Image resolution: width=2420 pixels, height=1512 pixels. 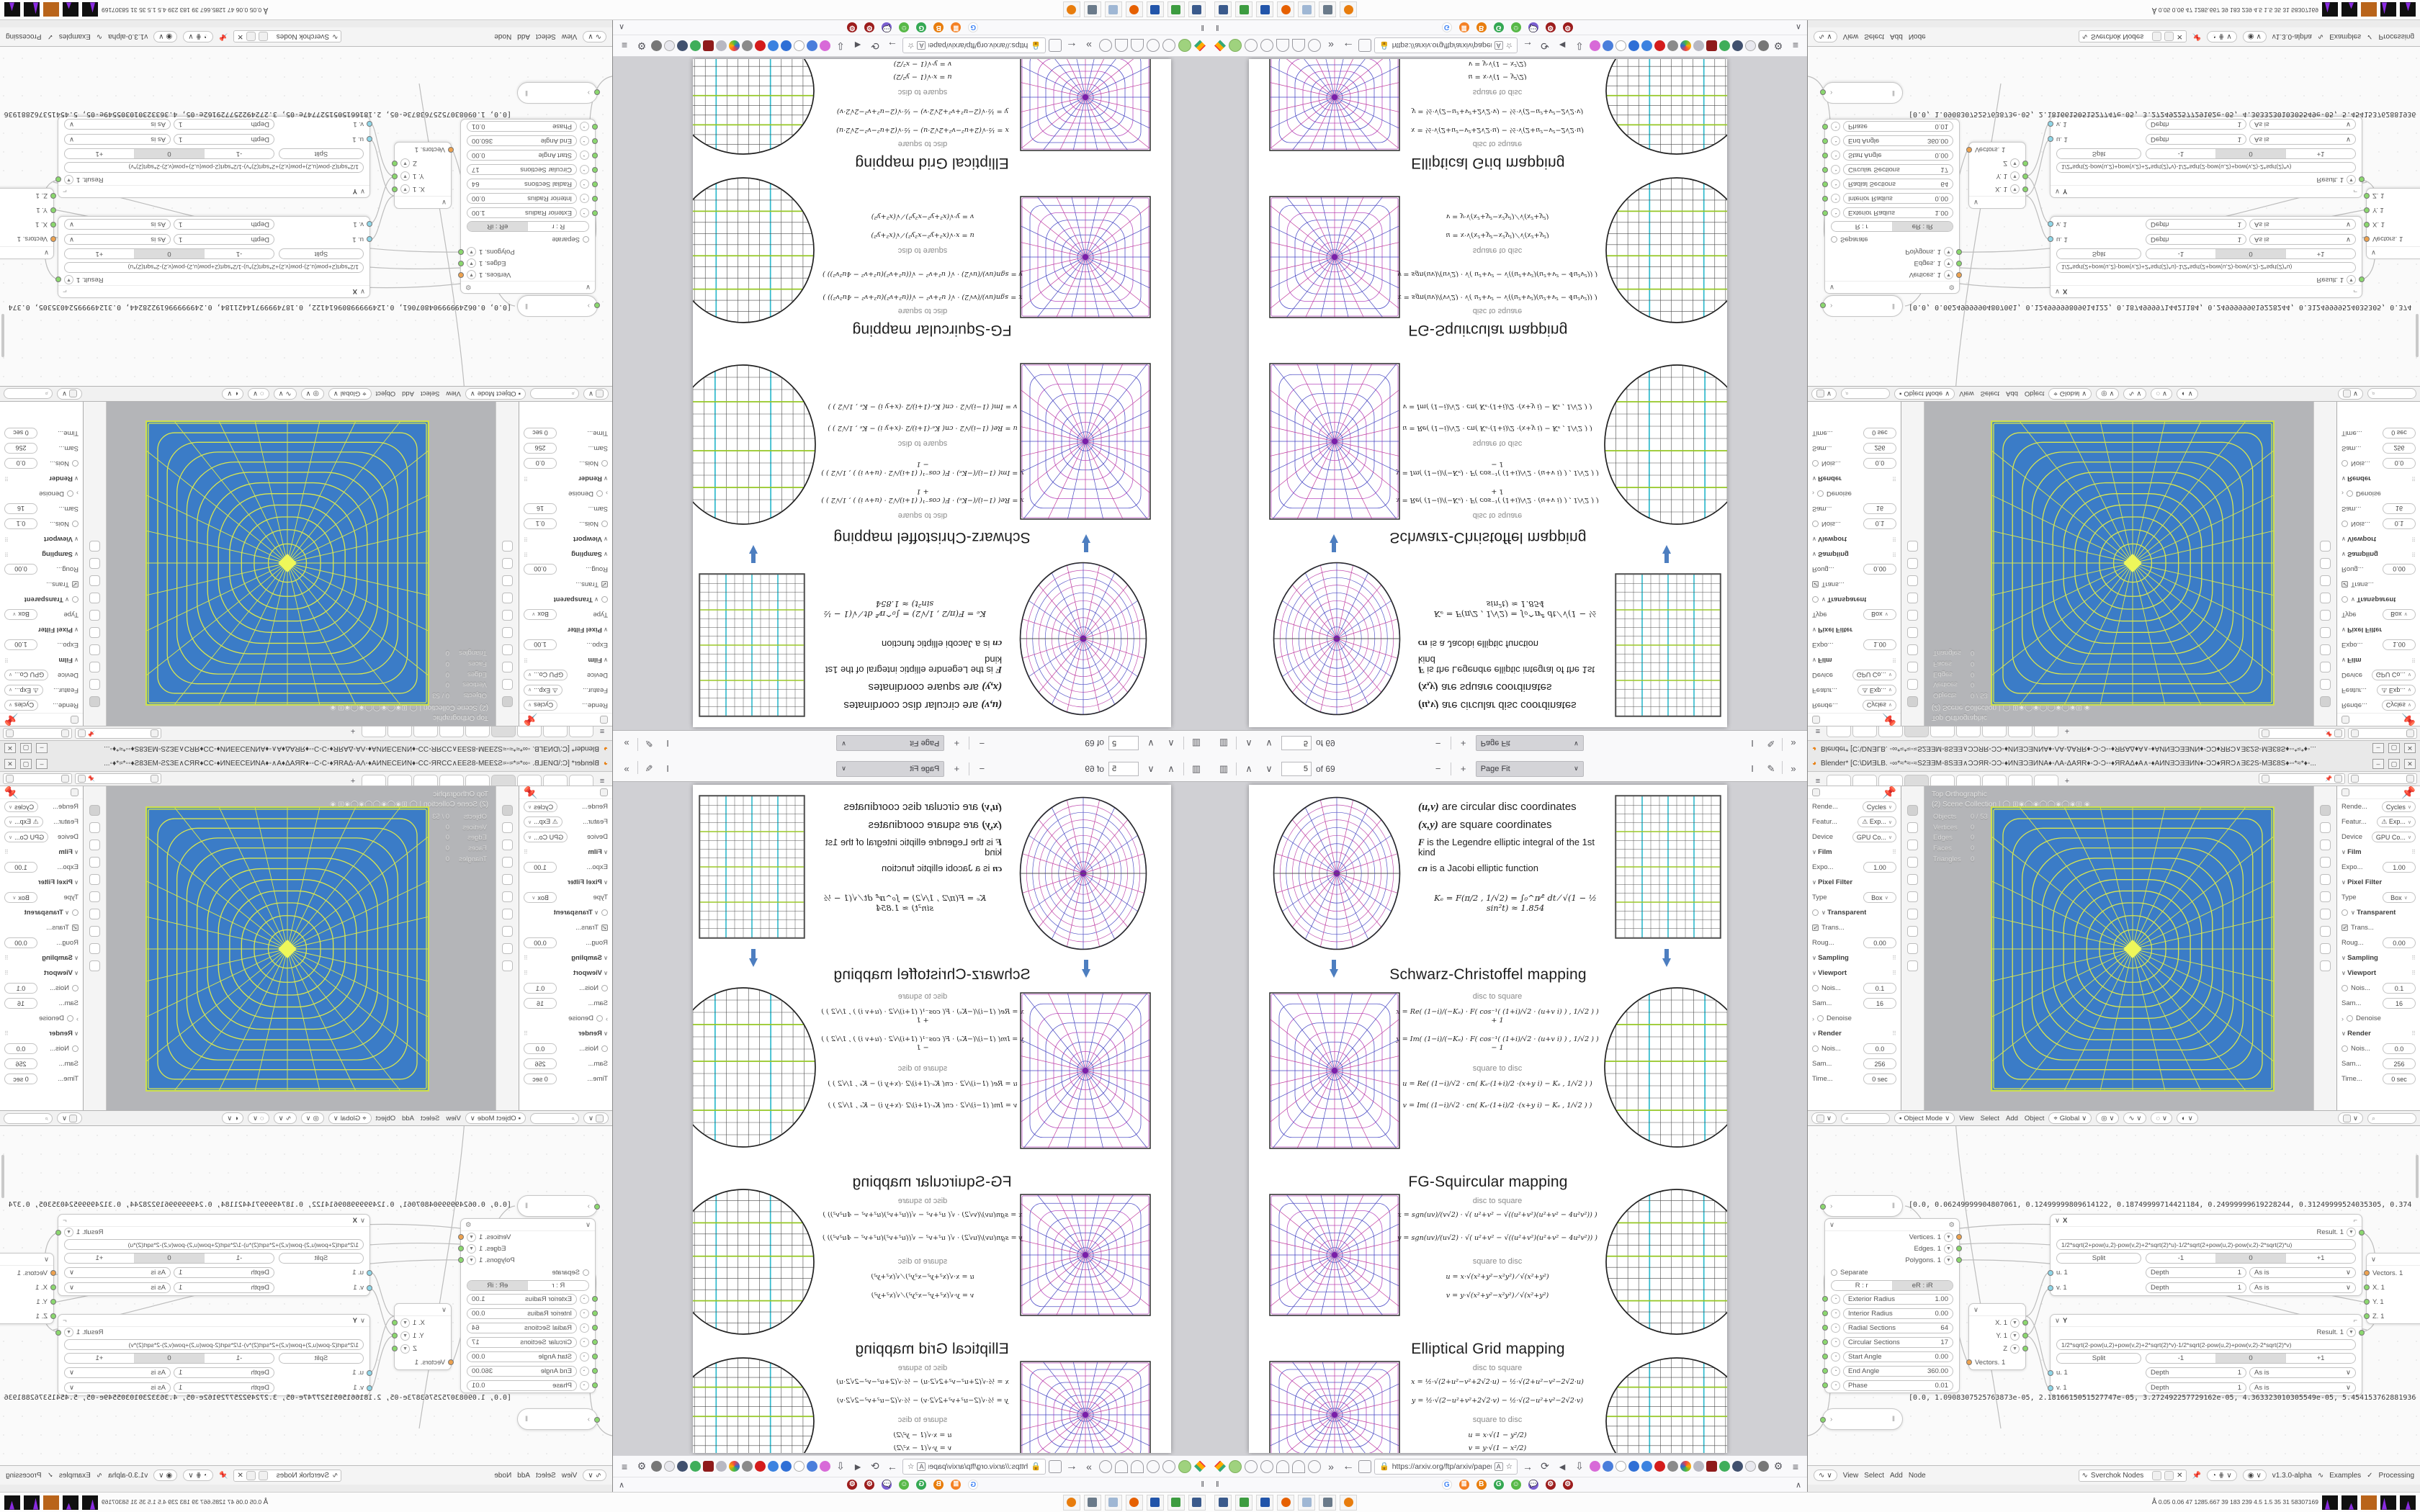 What do you see at coordinates (1855, 1063) in the screenshot?
I see `prop-row: Sam... 256` at bounding box center [1855, 1063].